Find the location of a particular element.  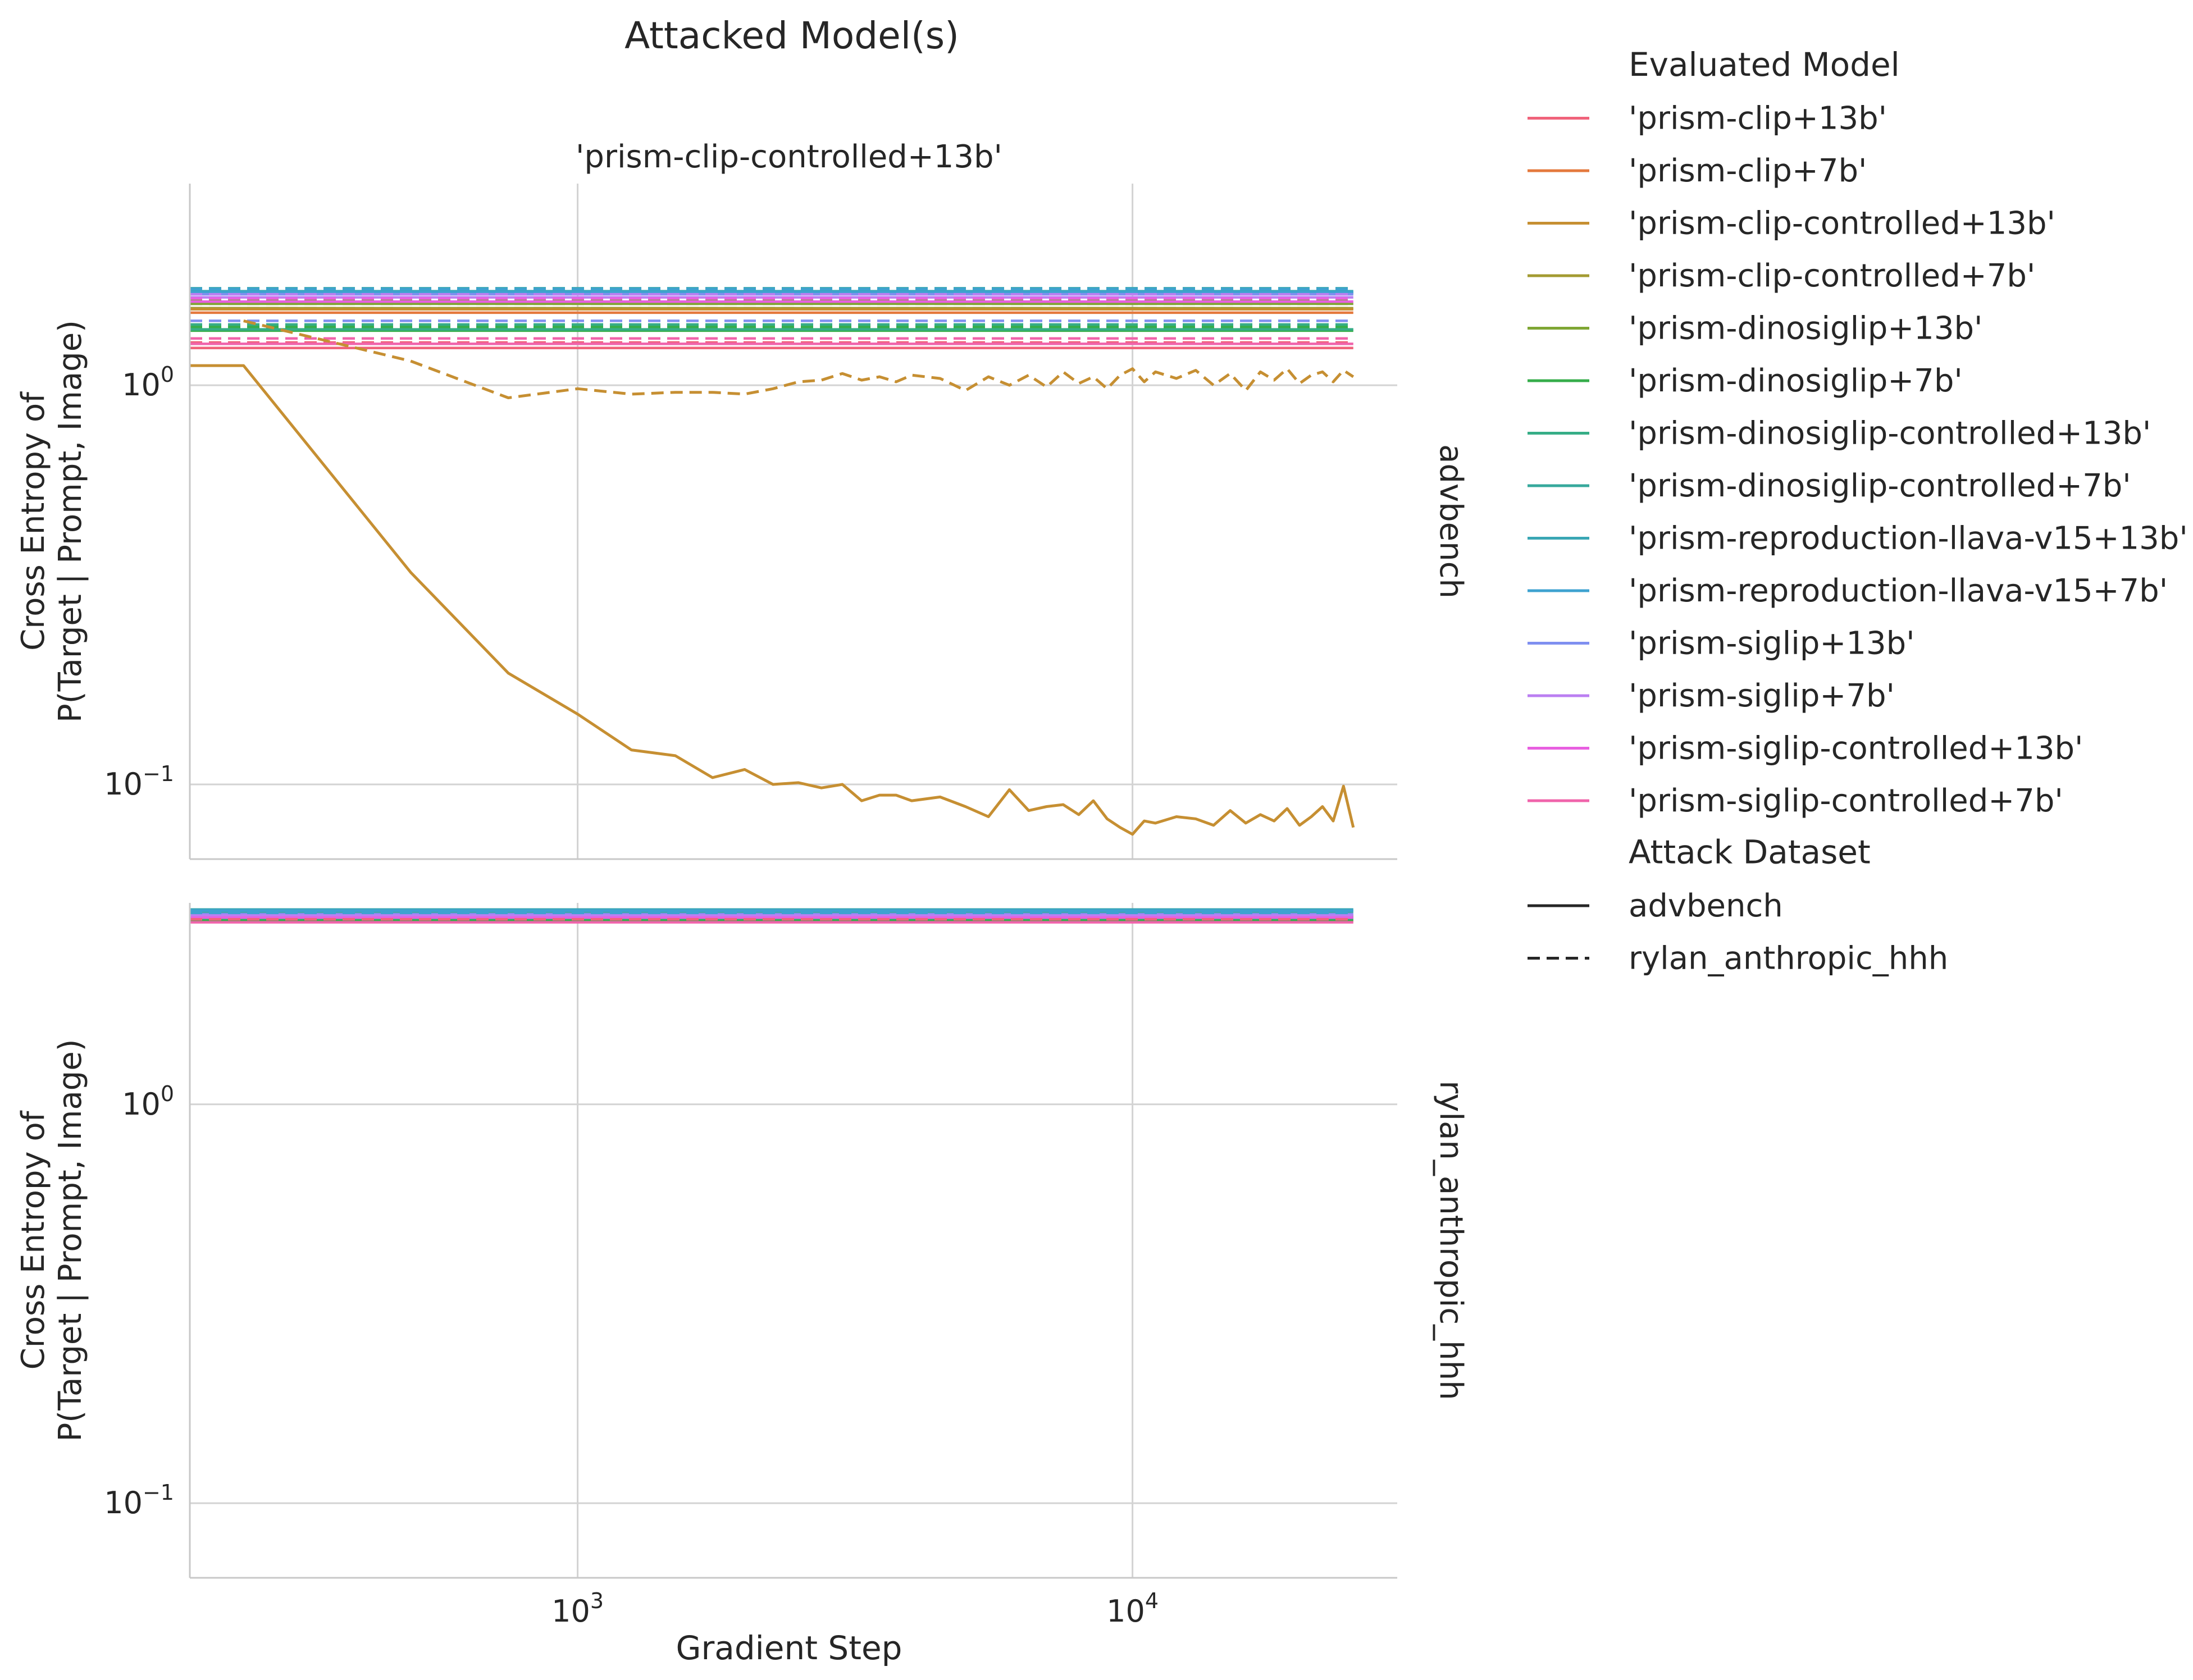

row-label: advbench is located at coordinates (1451, 521).